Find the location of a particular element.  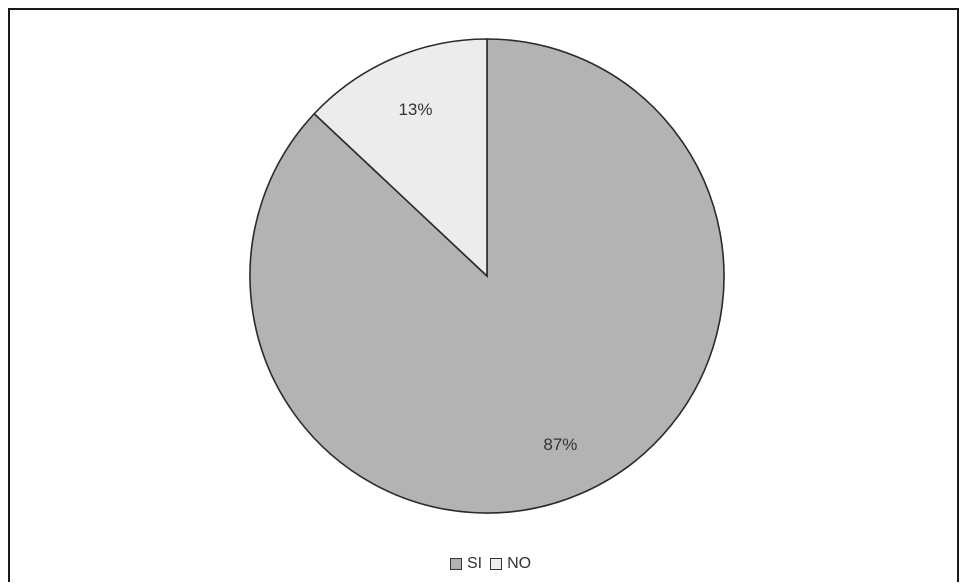

legend: SI NO is located at coordinates (494, 564).